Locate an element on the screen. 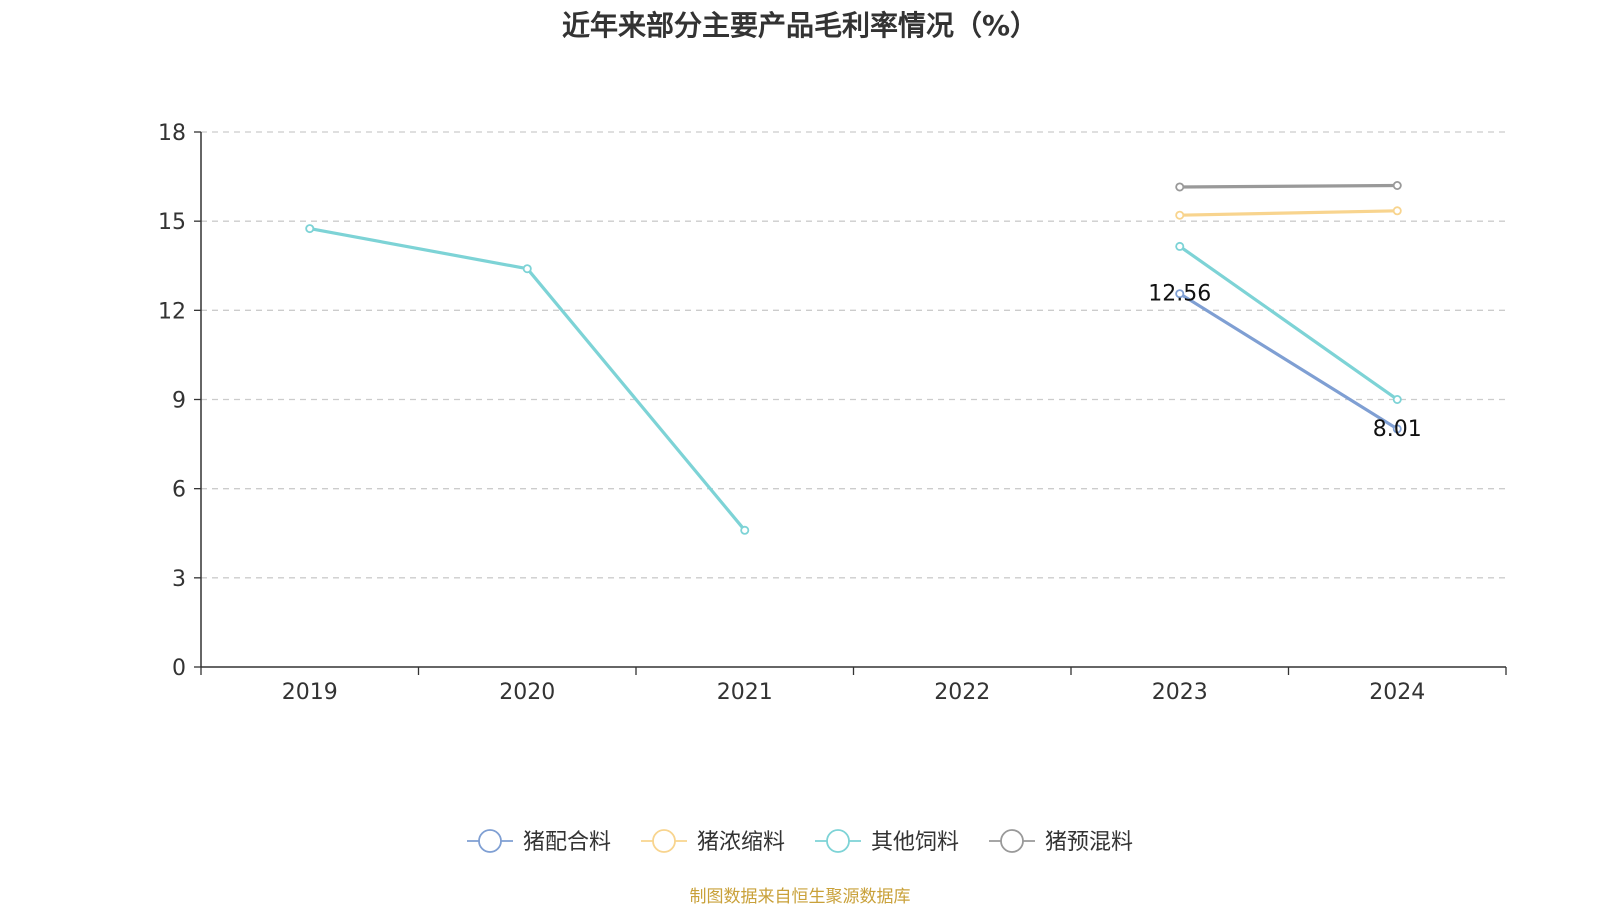  data-label: 12.56 is located at coordinates (1179, 294).